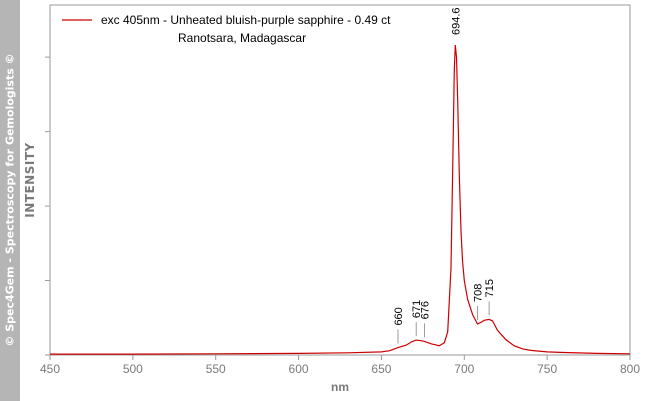 The width and height of the screenshot is (646, 401). Describe the element at coordinates (426, 310) in the screenshot. I see `peak-label: 676` at that location.